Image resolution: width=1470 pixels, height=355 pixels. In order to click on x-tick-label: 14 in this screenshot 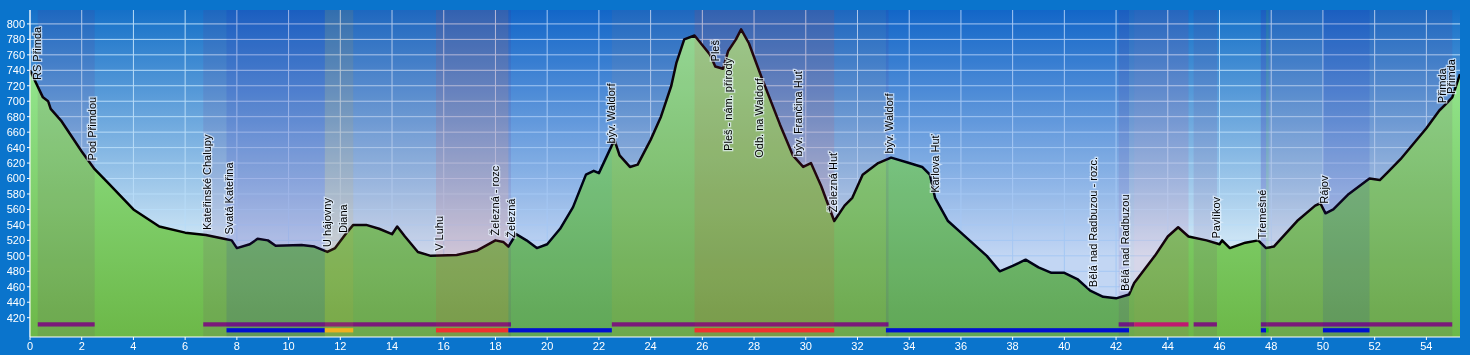, I will do `click(392, 345)`.